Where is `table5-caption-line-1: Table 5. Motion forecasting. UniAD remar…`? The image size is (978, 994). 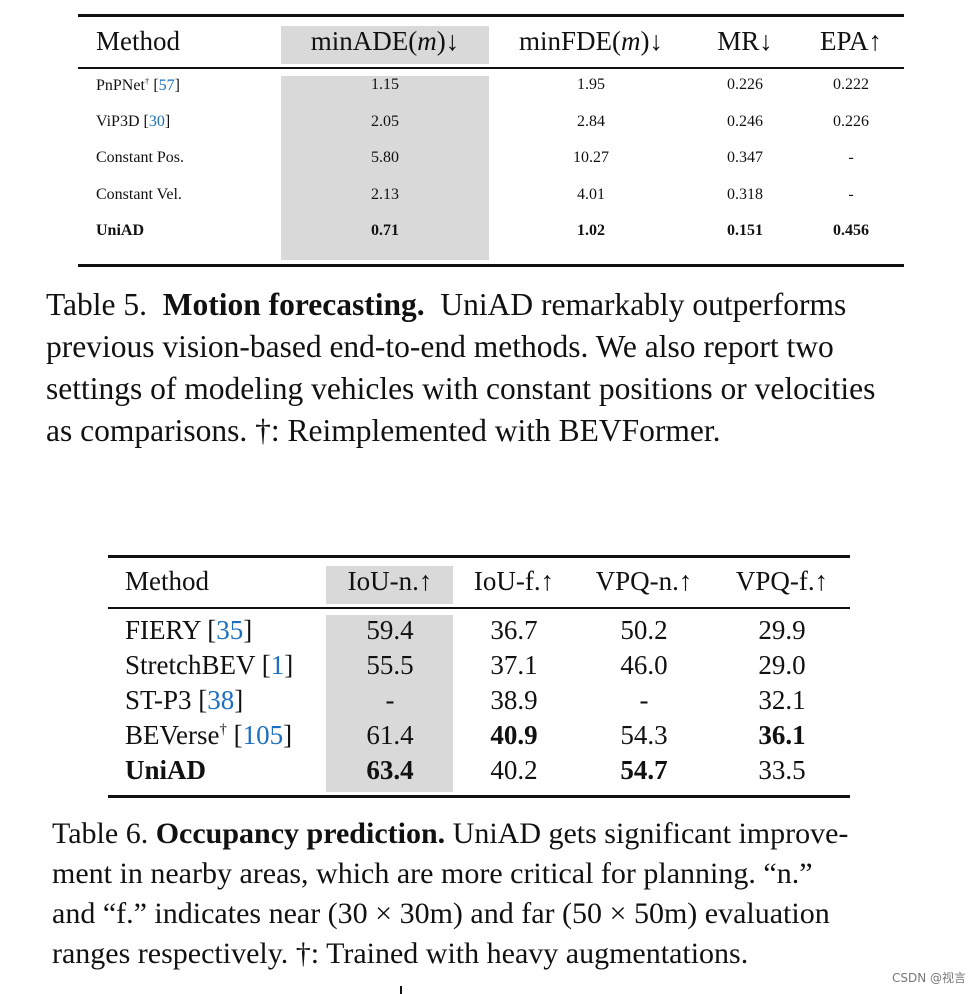 table5-caption-line-1: Table 5. Motion forecasting. UniAD remar… is located at coordinates (460, 305).